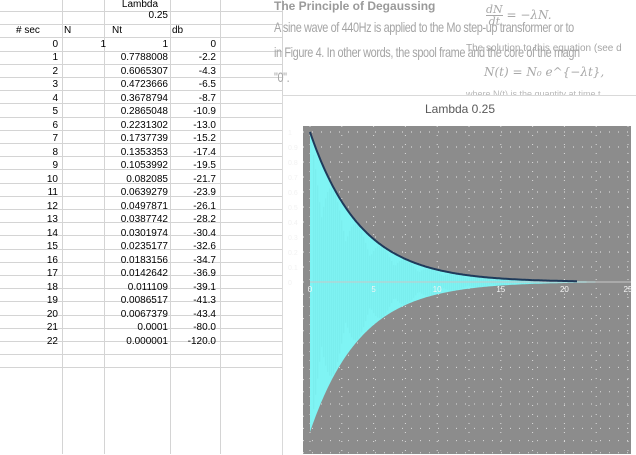  Describe the element at coordinates (204, 273) in the screenshot. I see `cell-db: -36.9` at that location.